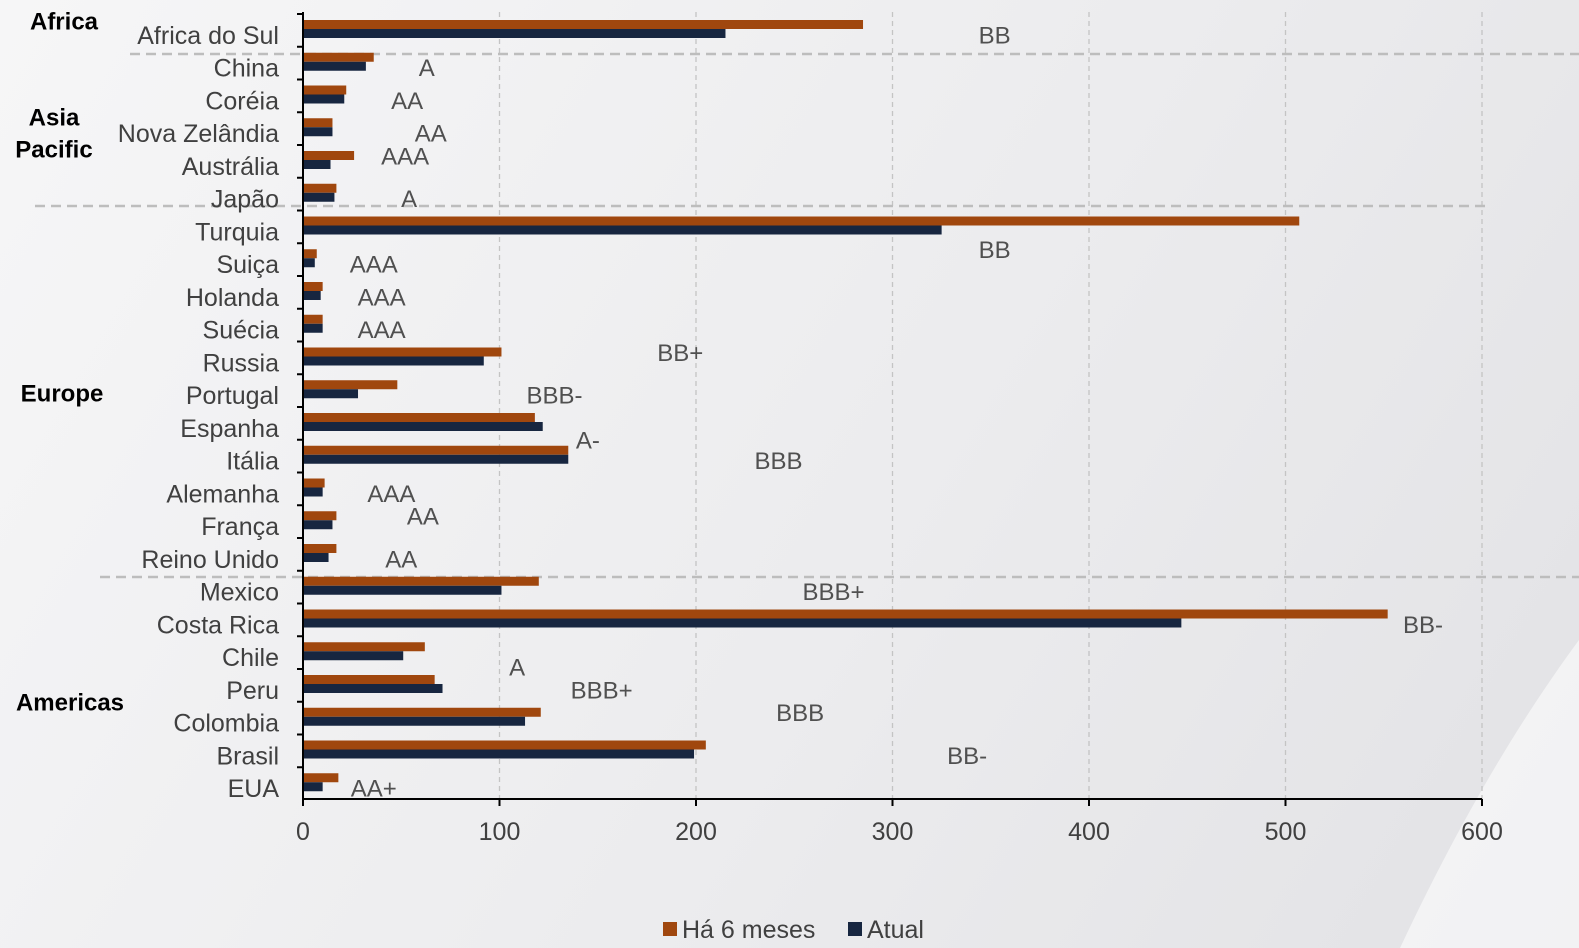 The height and width of the screenshot is (948, 1579). Describe the element at coordinates (303, 832) in the screenshot. I see `x-tick-label: 0` at that location.